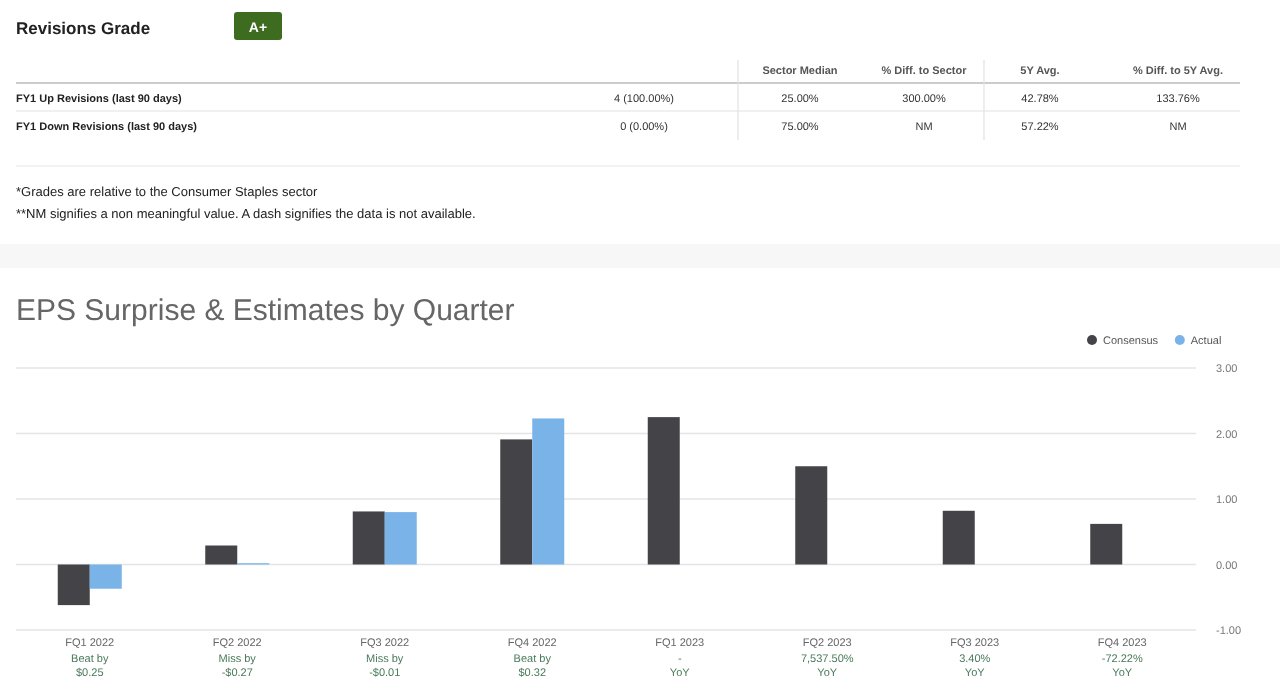 The height and width of the screenshot is (690, 1280). Describe the element at coordinates (265, 311) in the screenshot. I see `chart-title: EPS Surprise & Estimates by Quarter` at that location.